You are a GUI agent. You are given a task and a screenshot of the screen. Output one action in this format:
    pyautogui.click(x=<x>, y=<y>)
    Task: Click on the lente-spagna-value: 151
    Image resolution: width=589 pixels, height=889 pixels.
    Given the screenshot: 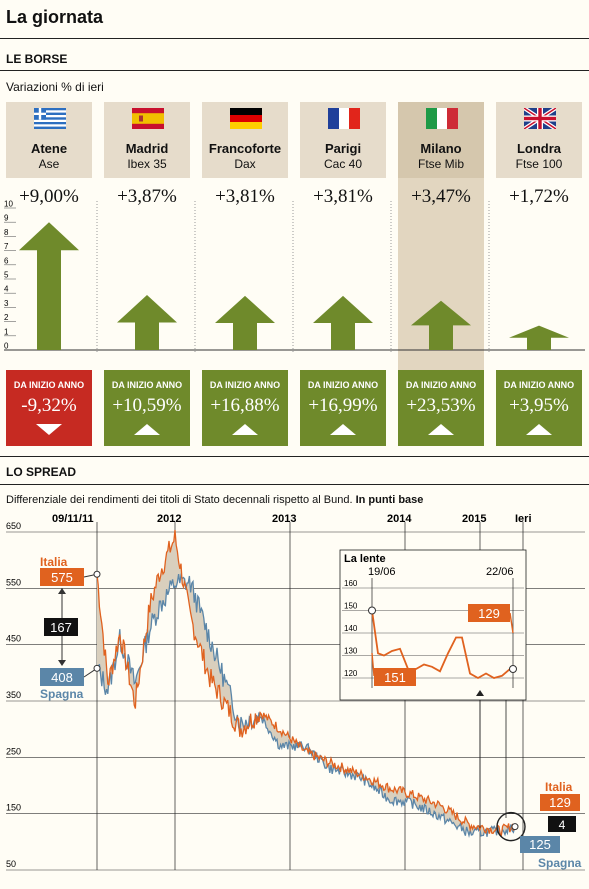 What is the action you would take?
    pyautogui.click(x=395, y=677)
    